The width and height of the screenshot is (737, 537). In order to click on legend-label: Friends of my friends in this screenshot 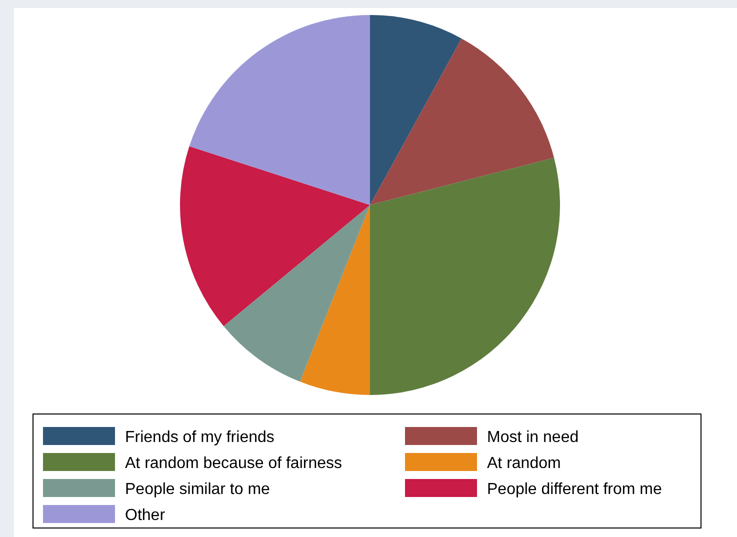, I will do `click(199, 437)`.